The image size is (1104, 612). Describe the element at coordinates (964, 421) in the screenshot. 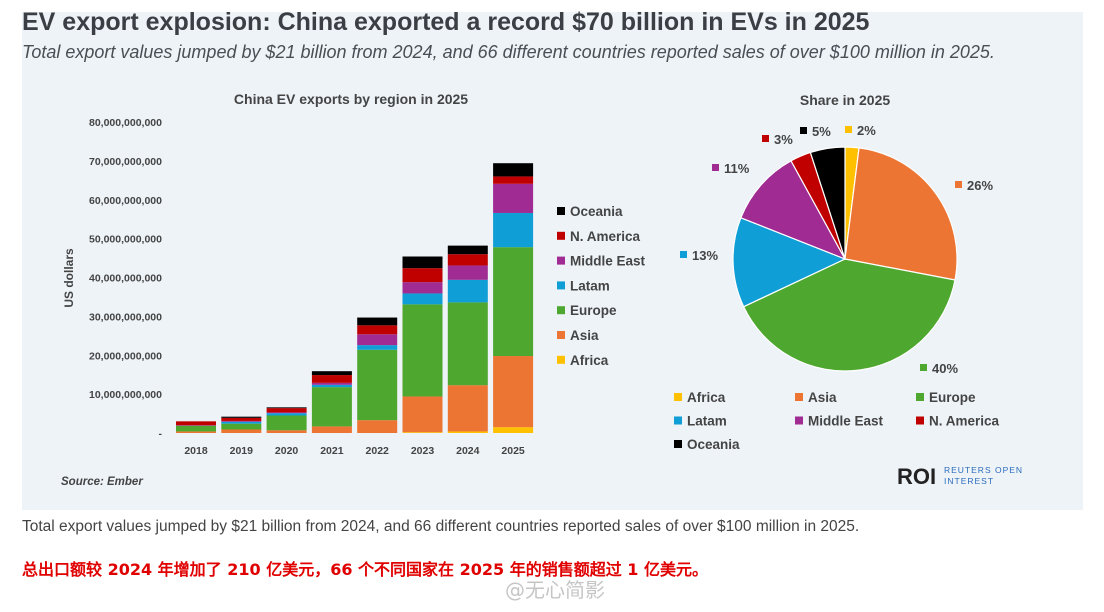

I see `pie-legend-label: N. America` at that location.